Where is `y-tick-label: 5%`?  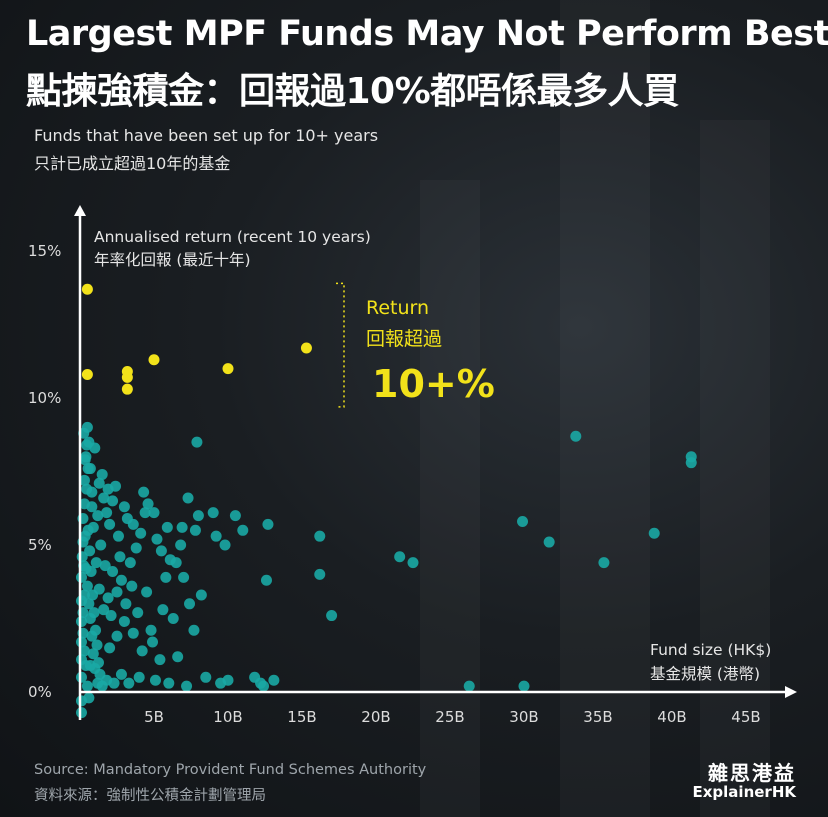 y-tick-label: 5% is located at coordinates (40, 545).